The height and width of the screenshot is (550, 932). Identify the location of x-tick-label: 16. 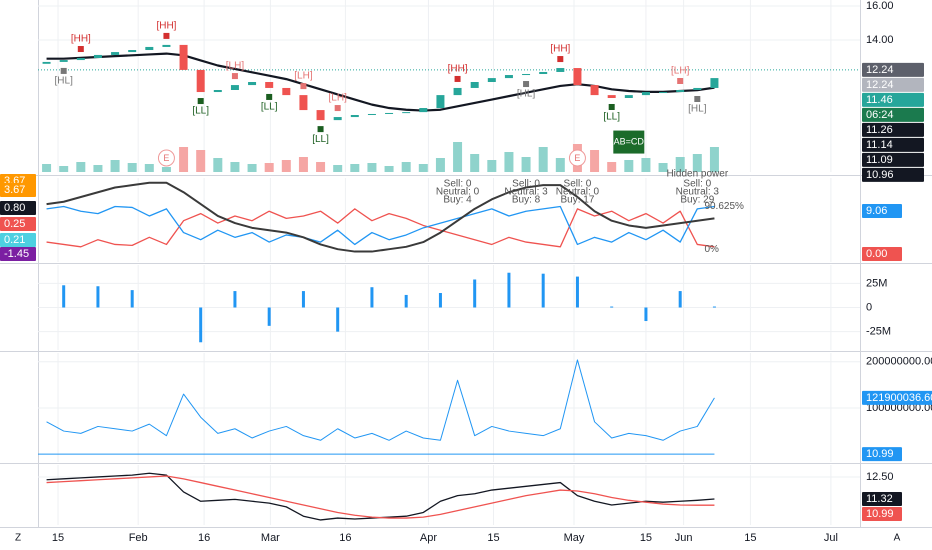
(345, 538).